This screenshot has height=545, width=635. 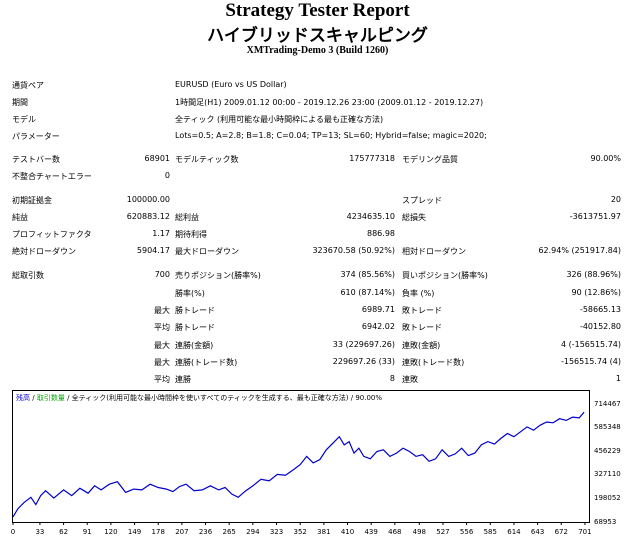 I want to click on x-tick-label: 643, so click(x=537, y=532).